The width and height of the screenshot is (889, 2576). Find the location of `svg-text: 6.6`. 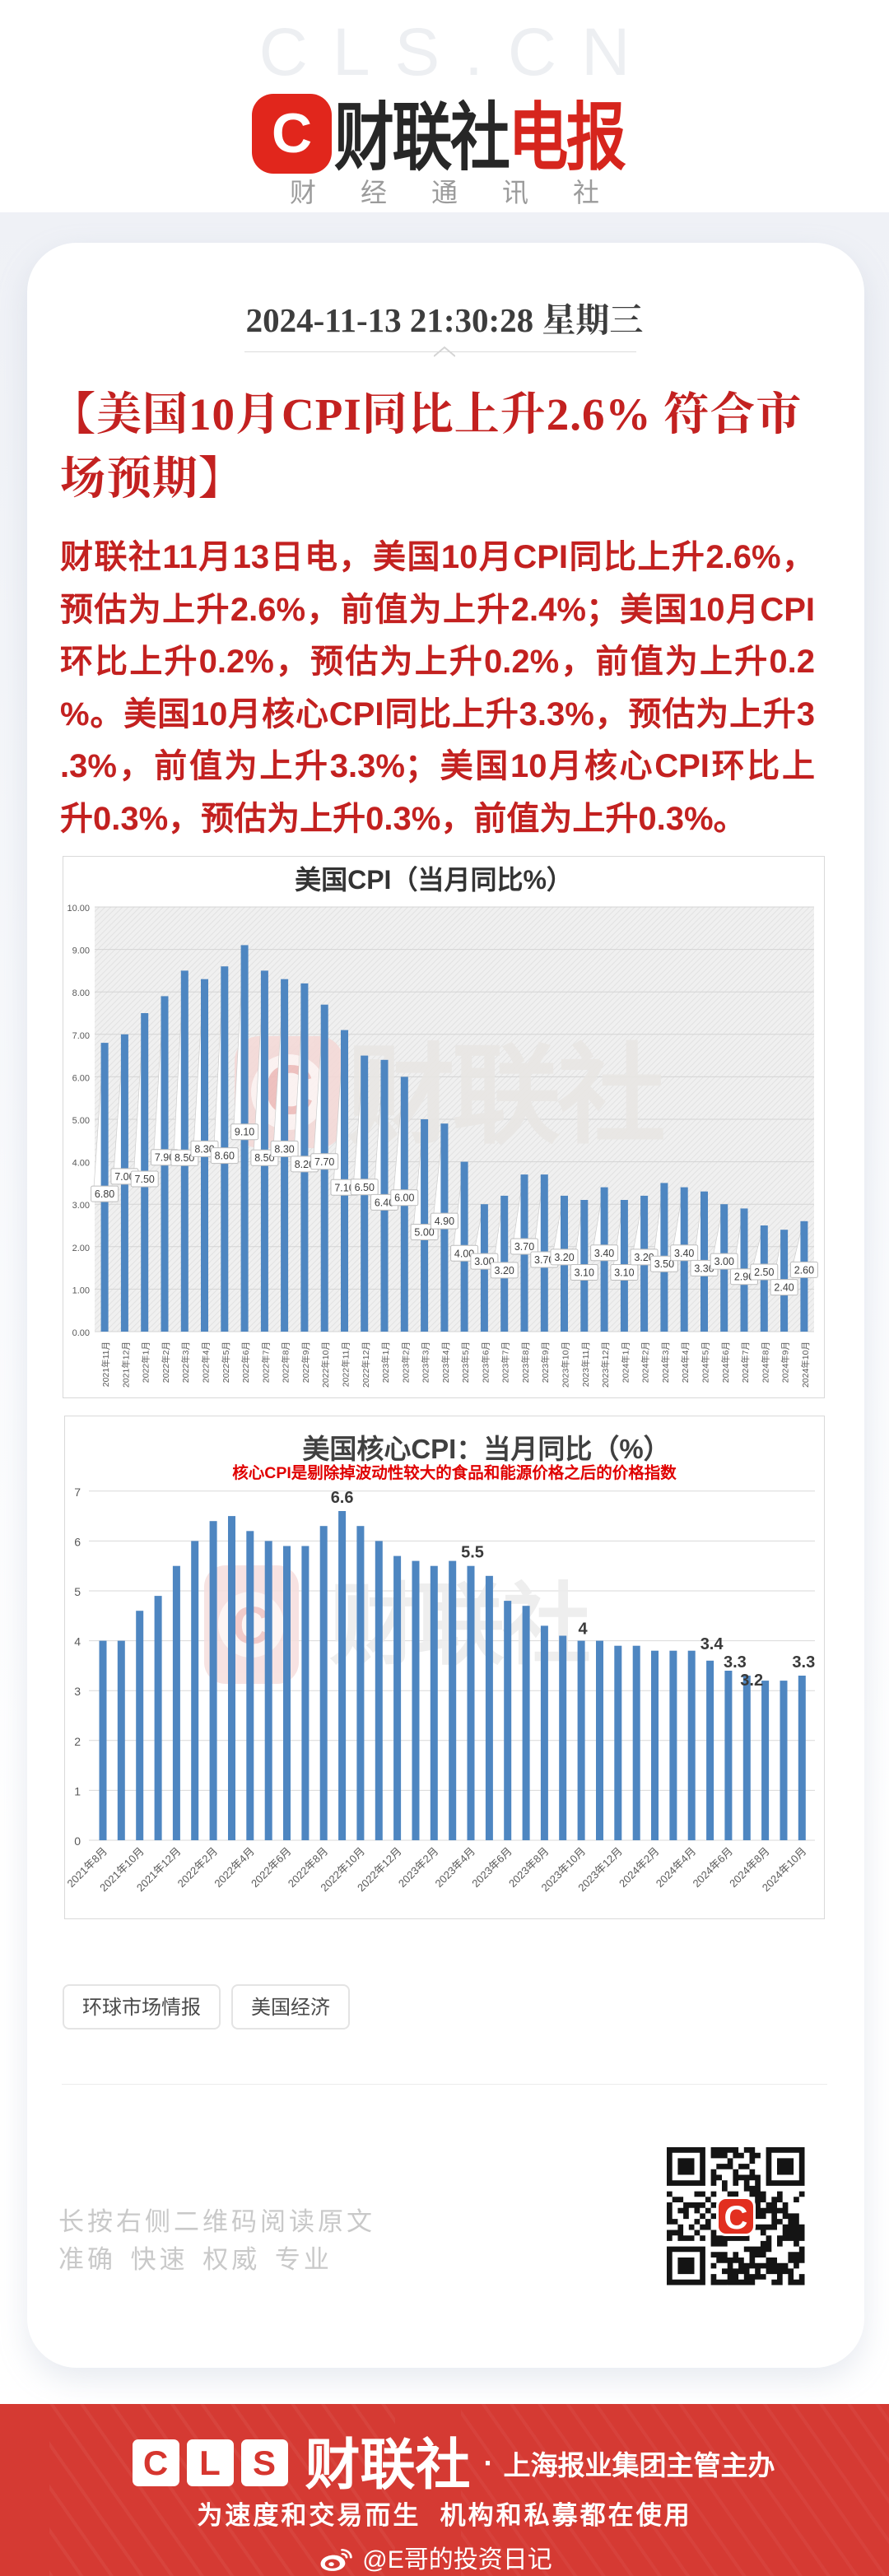

svg-text: 6.6 is located at coordinates (342, 1498).